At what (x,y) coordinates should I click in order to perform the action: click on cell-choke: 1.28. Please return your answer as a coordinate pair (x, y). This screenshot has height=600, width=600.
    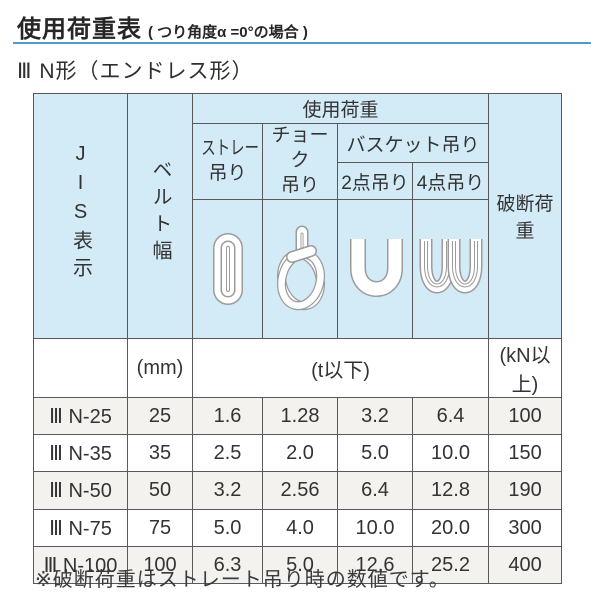
    Looking at the image, I should click on (300, 416).